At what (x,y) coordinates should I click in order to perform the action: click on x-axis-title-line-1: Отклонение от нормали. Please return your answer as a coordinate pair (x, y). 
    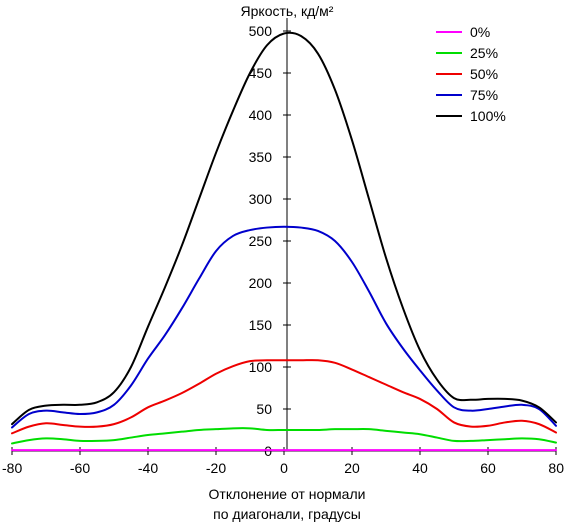
    Looking at the image, I should click on (287, 494).